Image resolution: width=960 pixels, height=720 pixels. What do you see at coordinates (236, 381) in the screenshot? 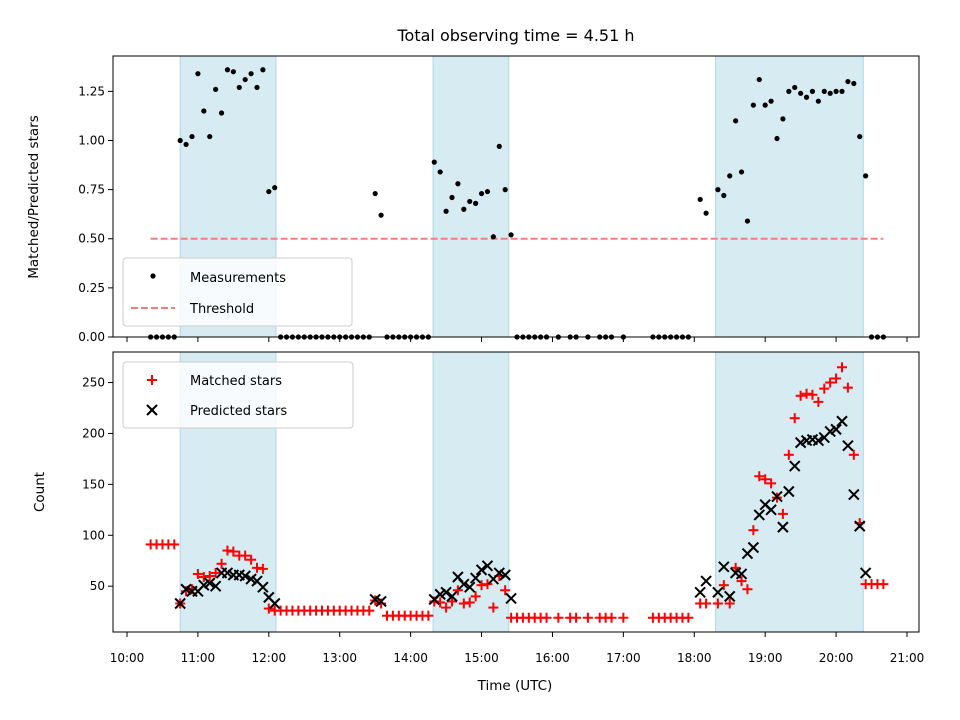
I see `legend-matched-label: Matched stars` at bounding box center [236, 381].